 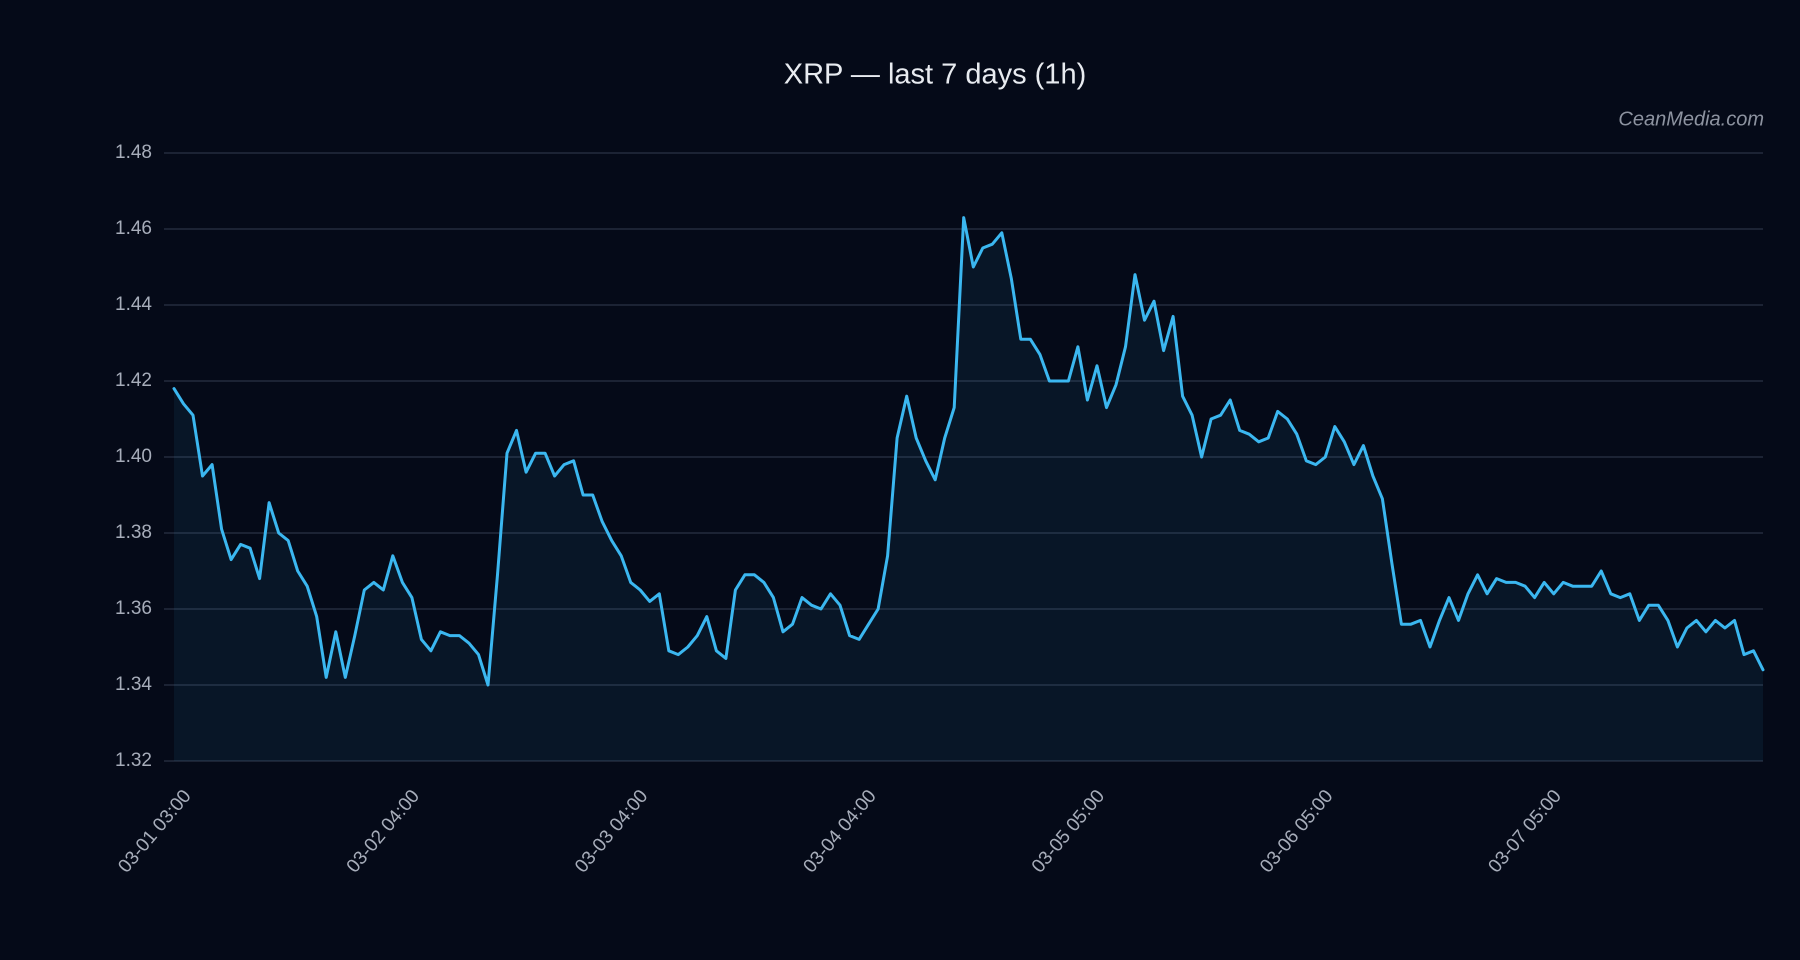 I want to click on y-tick-label: 1.44, so click(x=133, y=304).